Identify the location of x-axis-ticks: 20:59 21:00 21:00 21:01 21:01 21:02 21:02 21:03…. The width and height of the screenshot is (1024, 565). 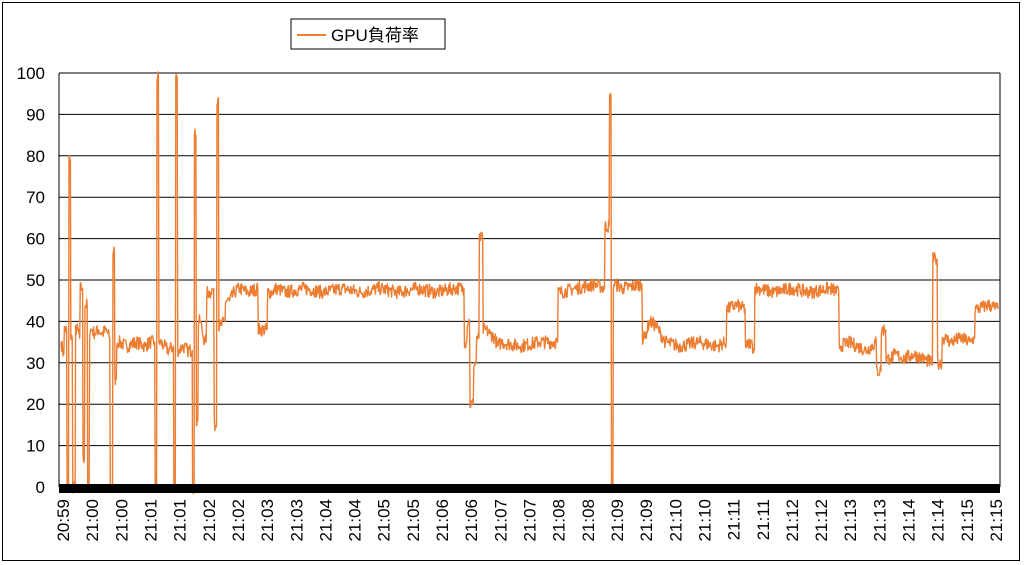
(530, 520).